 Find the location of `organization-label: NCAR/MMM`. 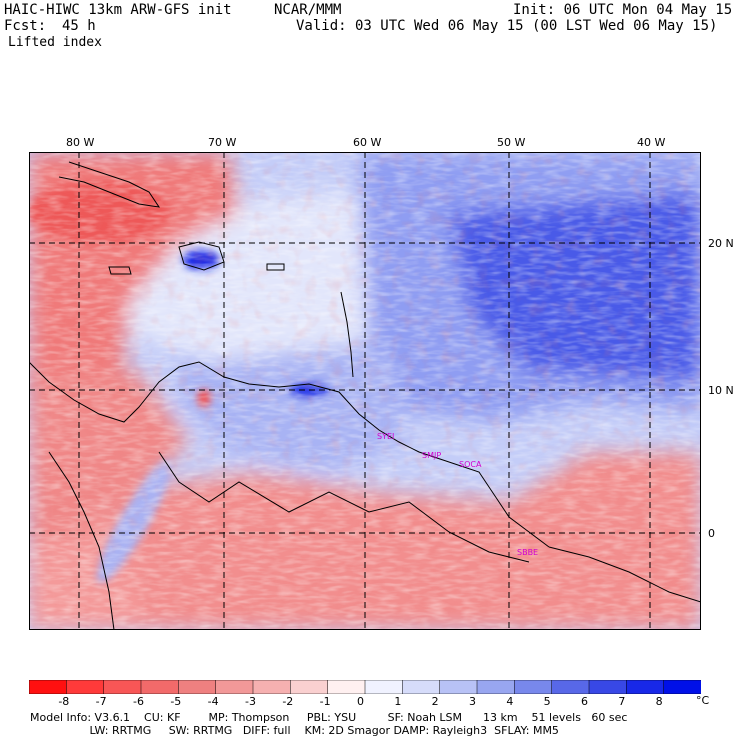

organization-label: NCAR/MMM is located at coordinates (308, 10).